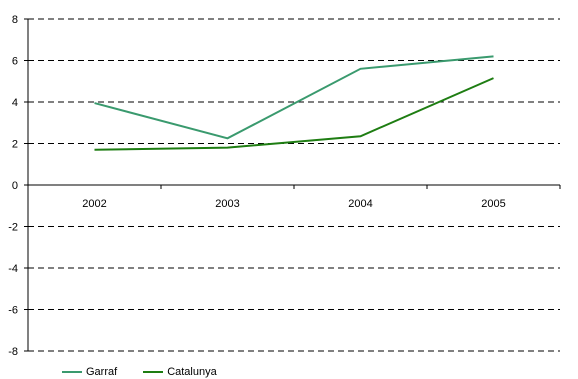 This screenshot has width=578, height=379. I want to click on y-tick-labels: 8 6 4 2 0 -2 -4 -6 -8, so click(13, 186).